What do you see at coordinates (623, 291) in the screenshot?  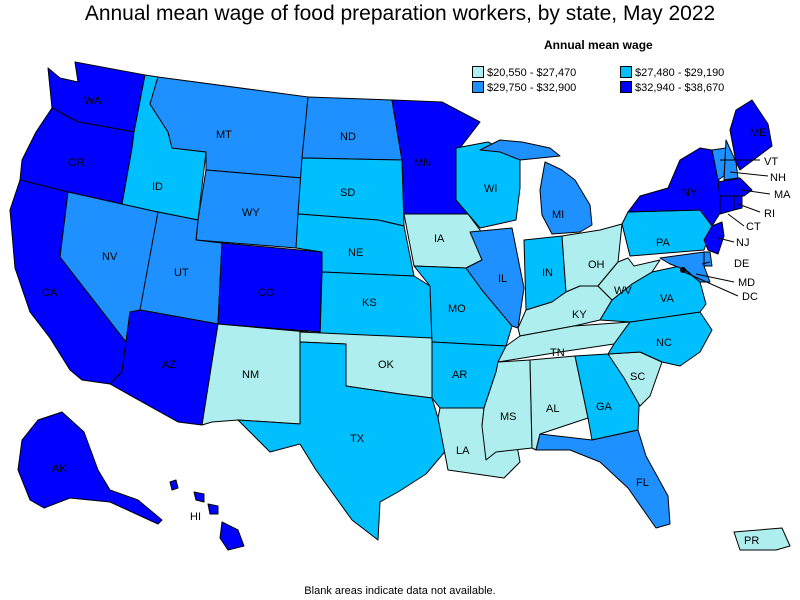 I see `label-wv: WV` at bounding box center [623, 291].